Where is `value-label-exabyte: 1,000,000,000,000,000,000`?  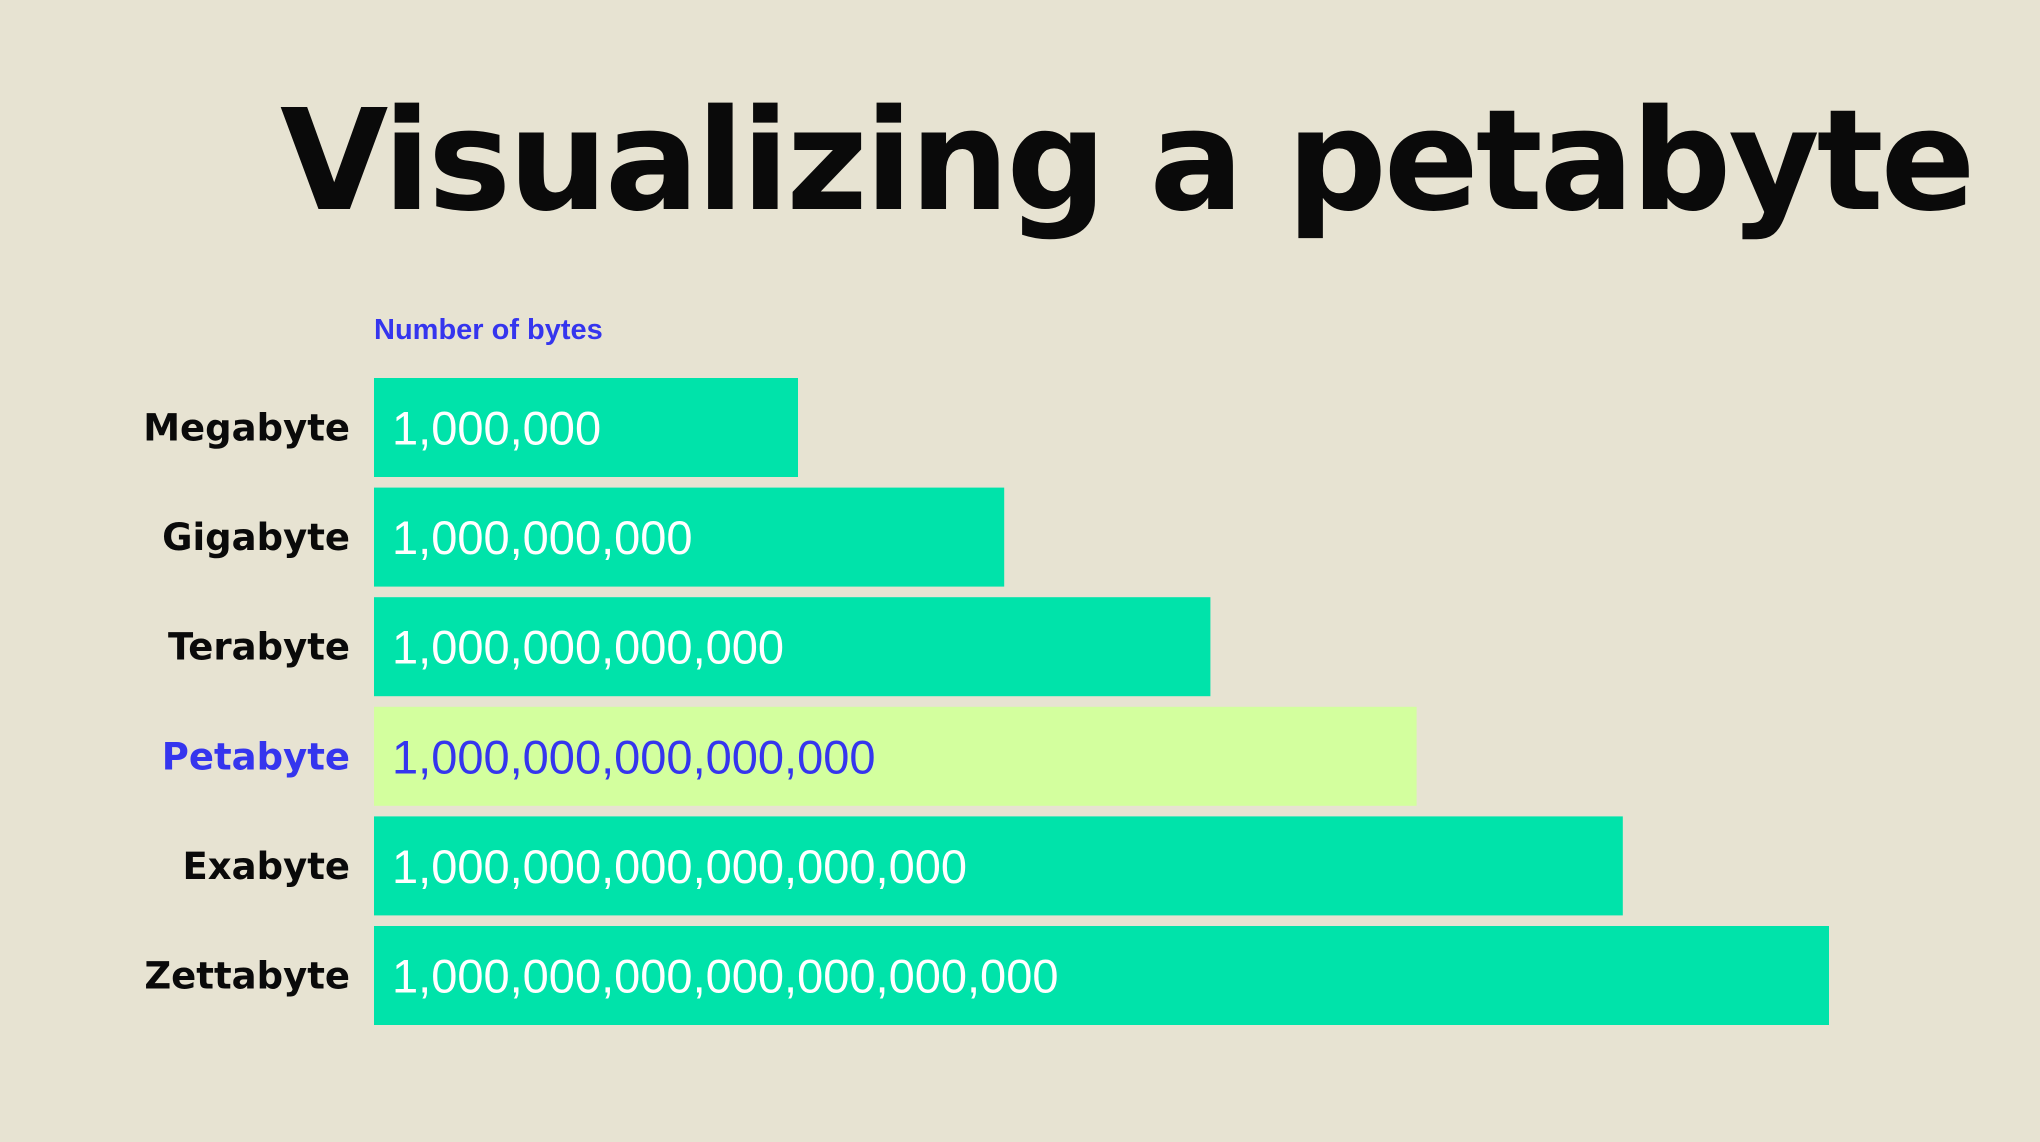
value-label-exabyte: 1,000,000,000,000,000,000 is located at coordinates (679, 866).